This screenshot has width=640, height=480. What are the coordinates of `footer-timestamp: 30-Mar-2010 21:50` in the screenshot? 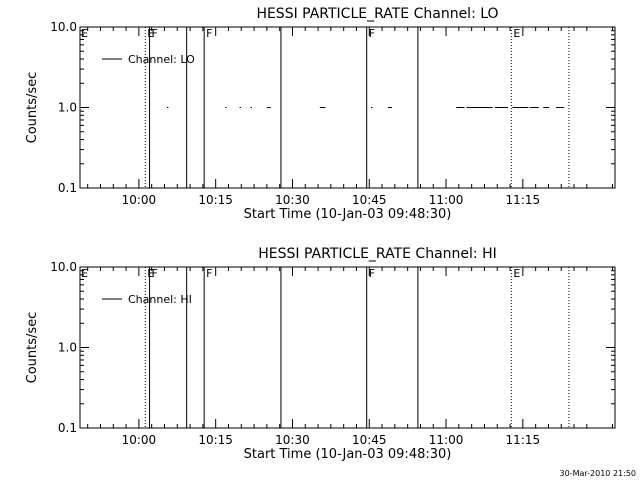 It's located at (598, 473).